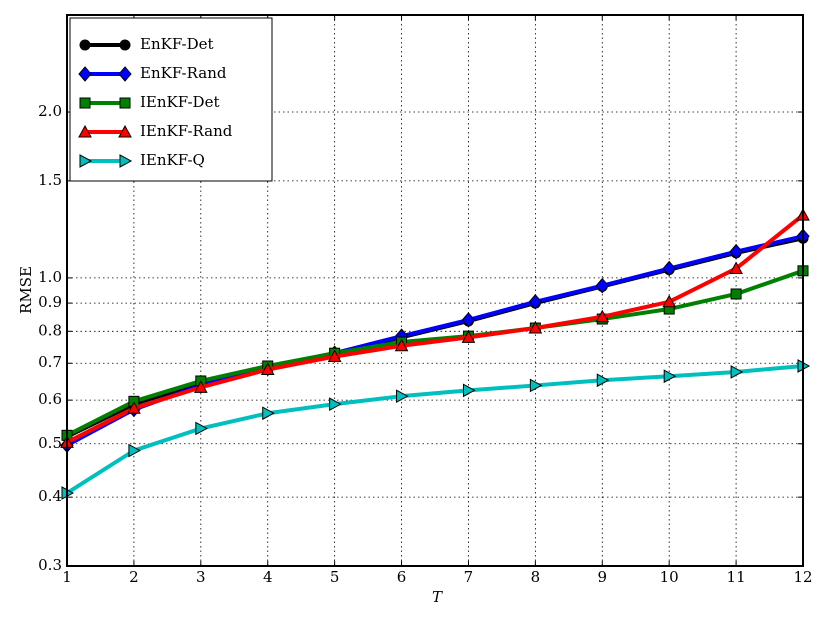 Image resolution: width=830 pixels, height=623 pixels. What do you see at coordinates (437, 597) in the screenshot?
I see `x-axis-label: T` at bounding box center [437, 597].